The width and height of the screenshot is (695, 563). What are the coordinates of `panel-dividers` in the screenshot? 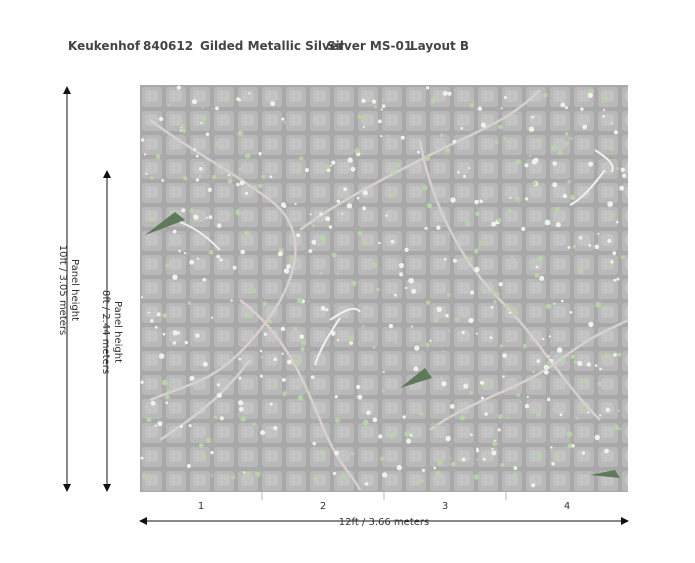 It's located at (384, 496).